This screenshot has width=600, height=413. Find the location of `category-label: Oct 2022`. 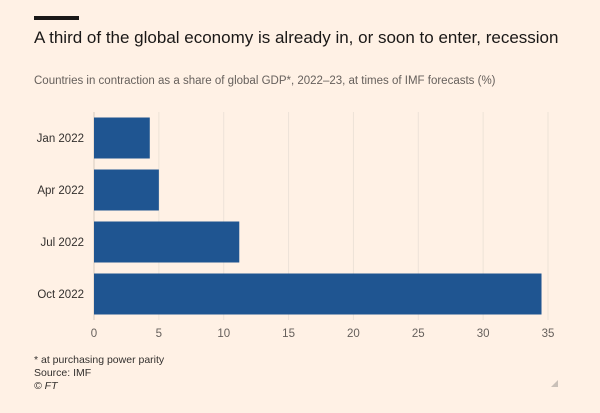

category-label: Oct 2022 is located at coordinates (60, 295).